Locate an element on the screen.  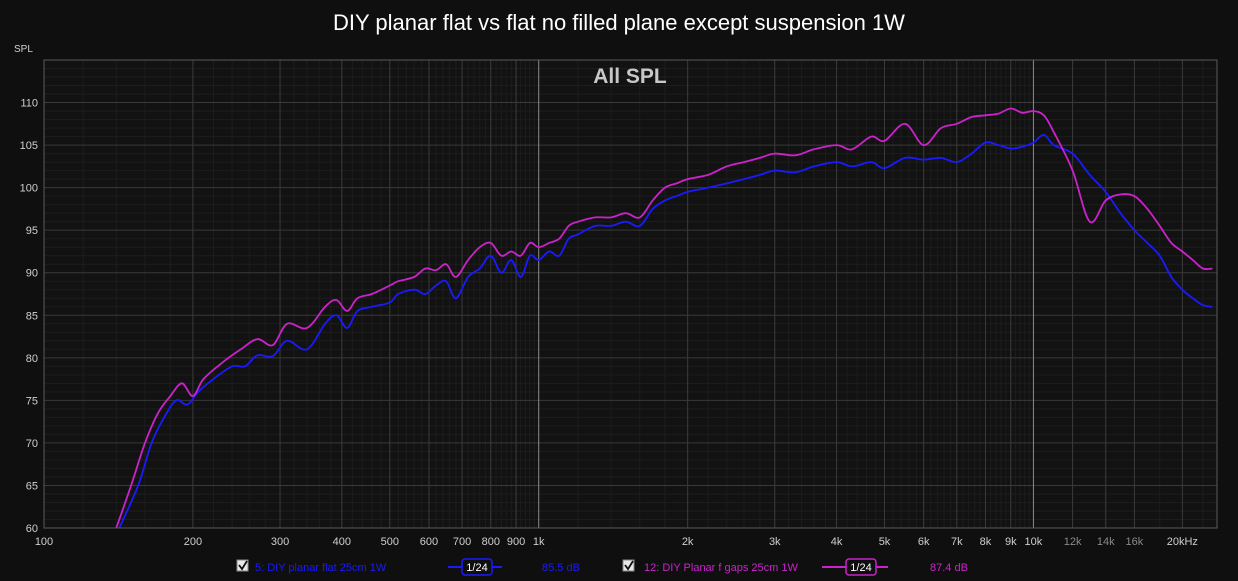
chart-subtitle: All SPL is located at coordinates (630, 76).